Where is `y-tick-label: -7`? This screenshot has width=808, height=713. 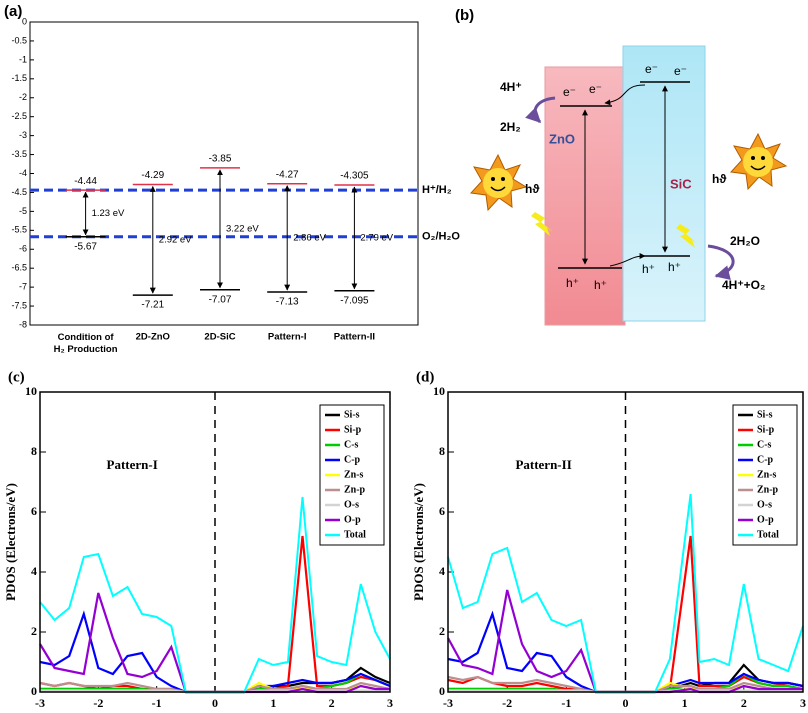 y-tick-label: -7 is located at coordinates (23, 287).